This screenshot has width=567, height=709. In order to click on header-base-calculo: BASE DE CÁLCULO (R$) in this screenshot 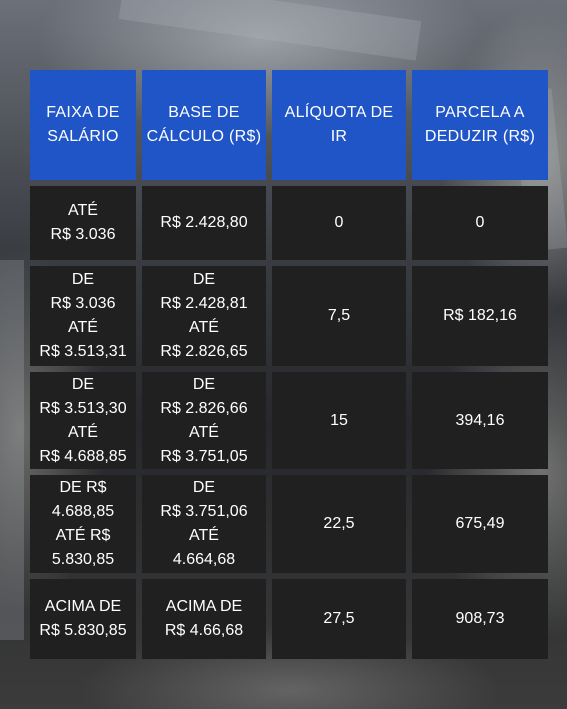, I will do `click(204, 125)`.